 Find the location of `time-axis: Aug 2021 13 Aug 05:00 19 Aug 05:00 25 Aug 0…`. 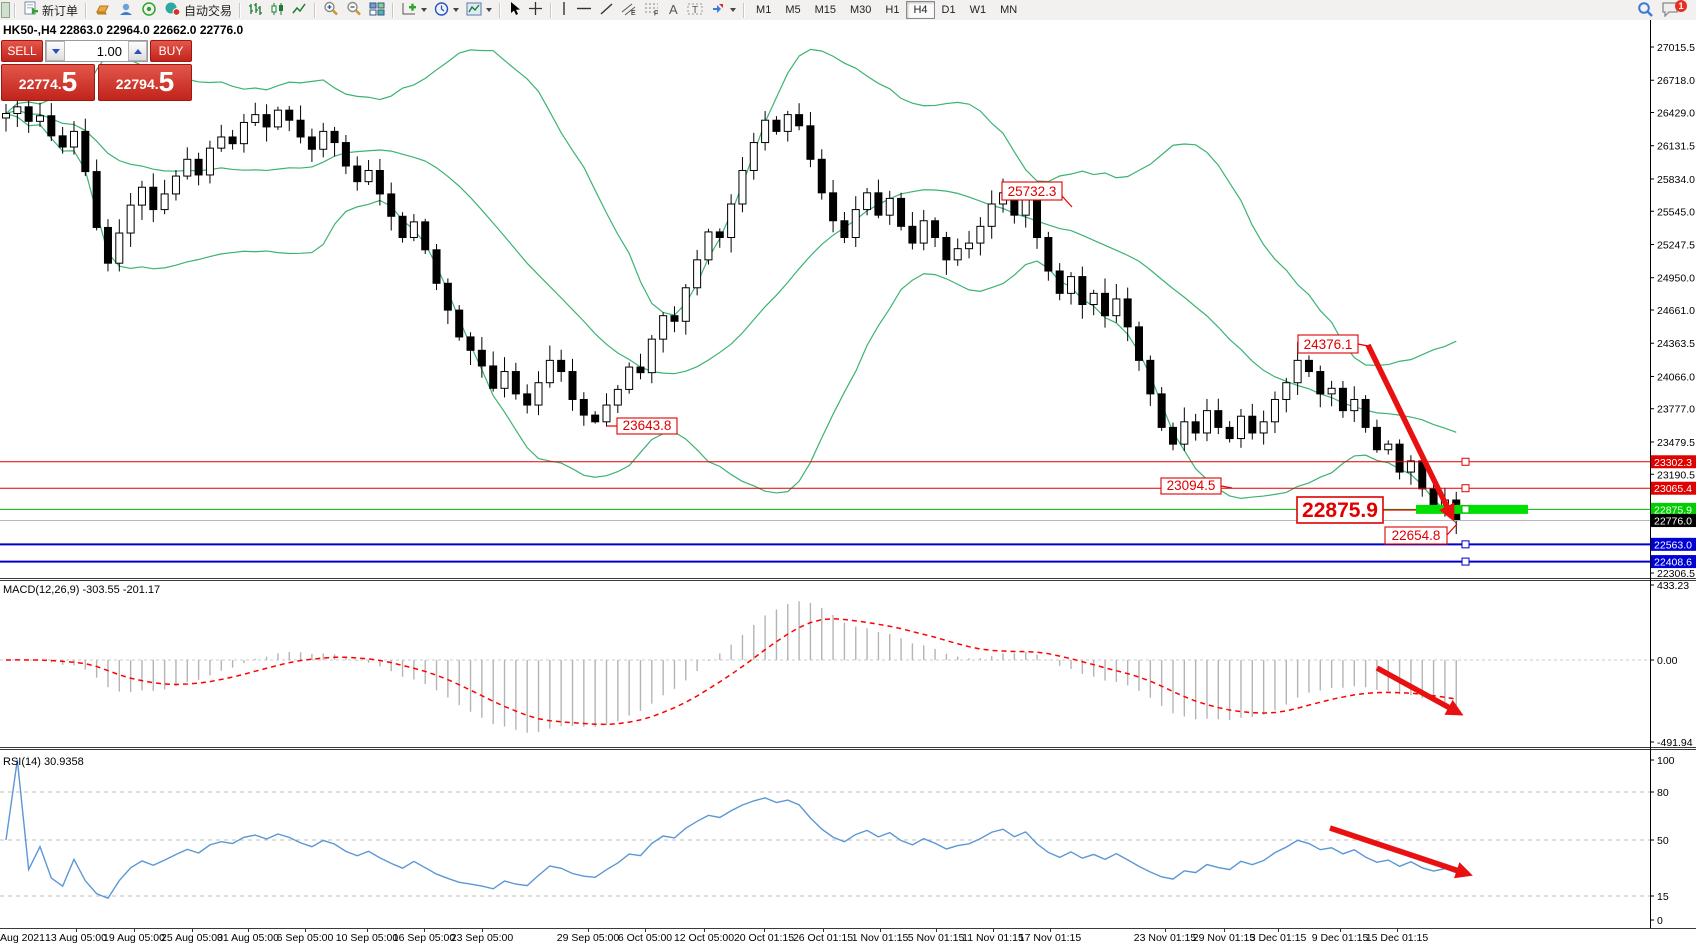

time-axis: Aug 2021 13 Aug 05:00 19 Aug 05:00 25 Aug 0… is located at coordinates (848, 938).